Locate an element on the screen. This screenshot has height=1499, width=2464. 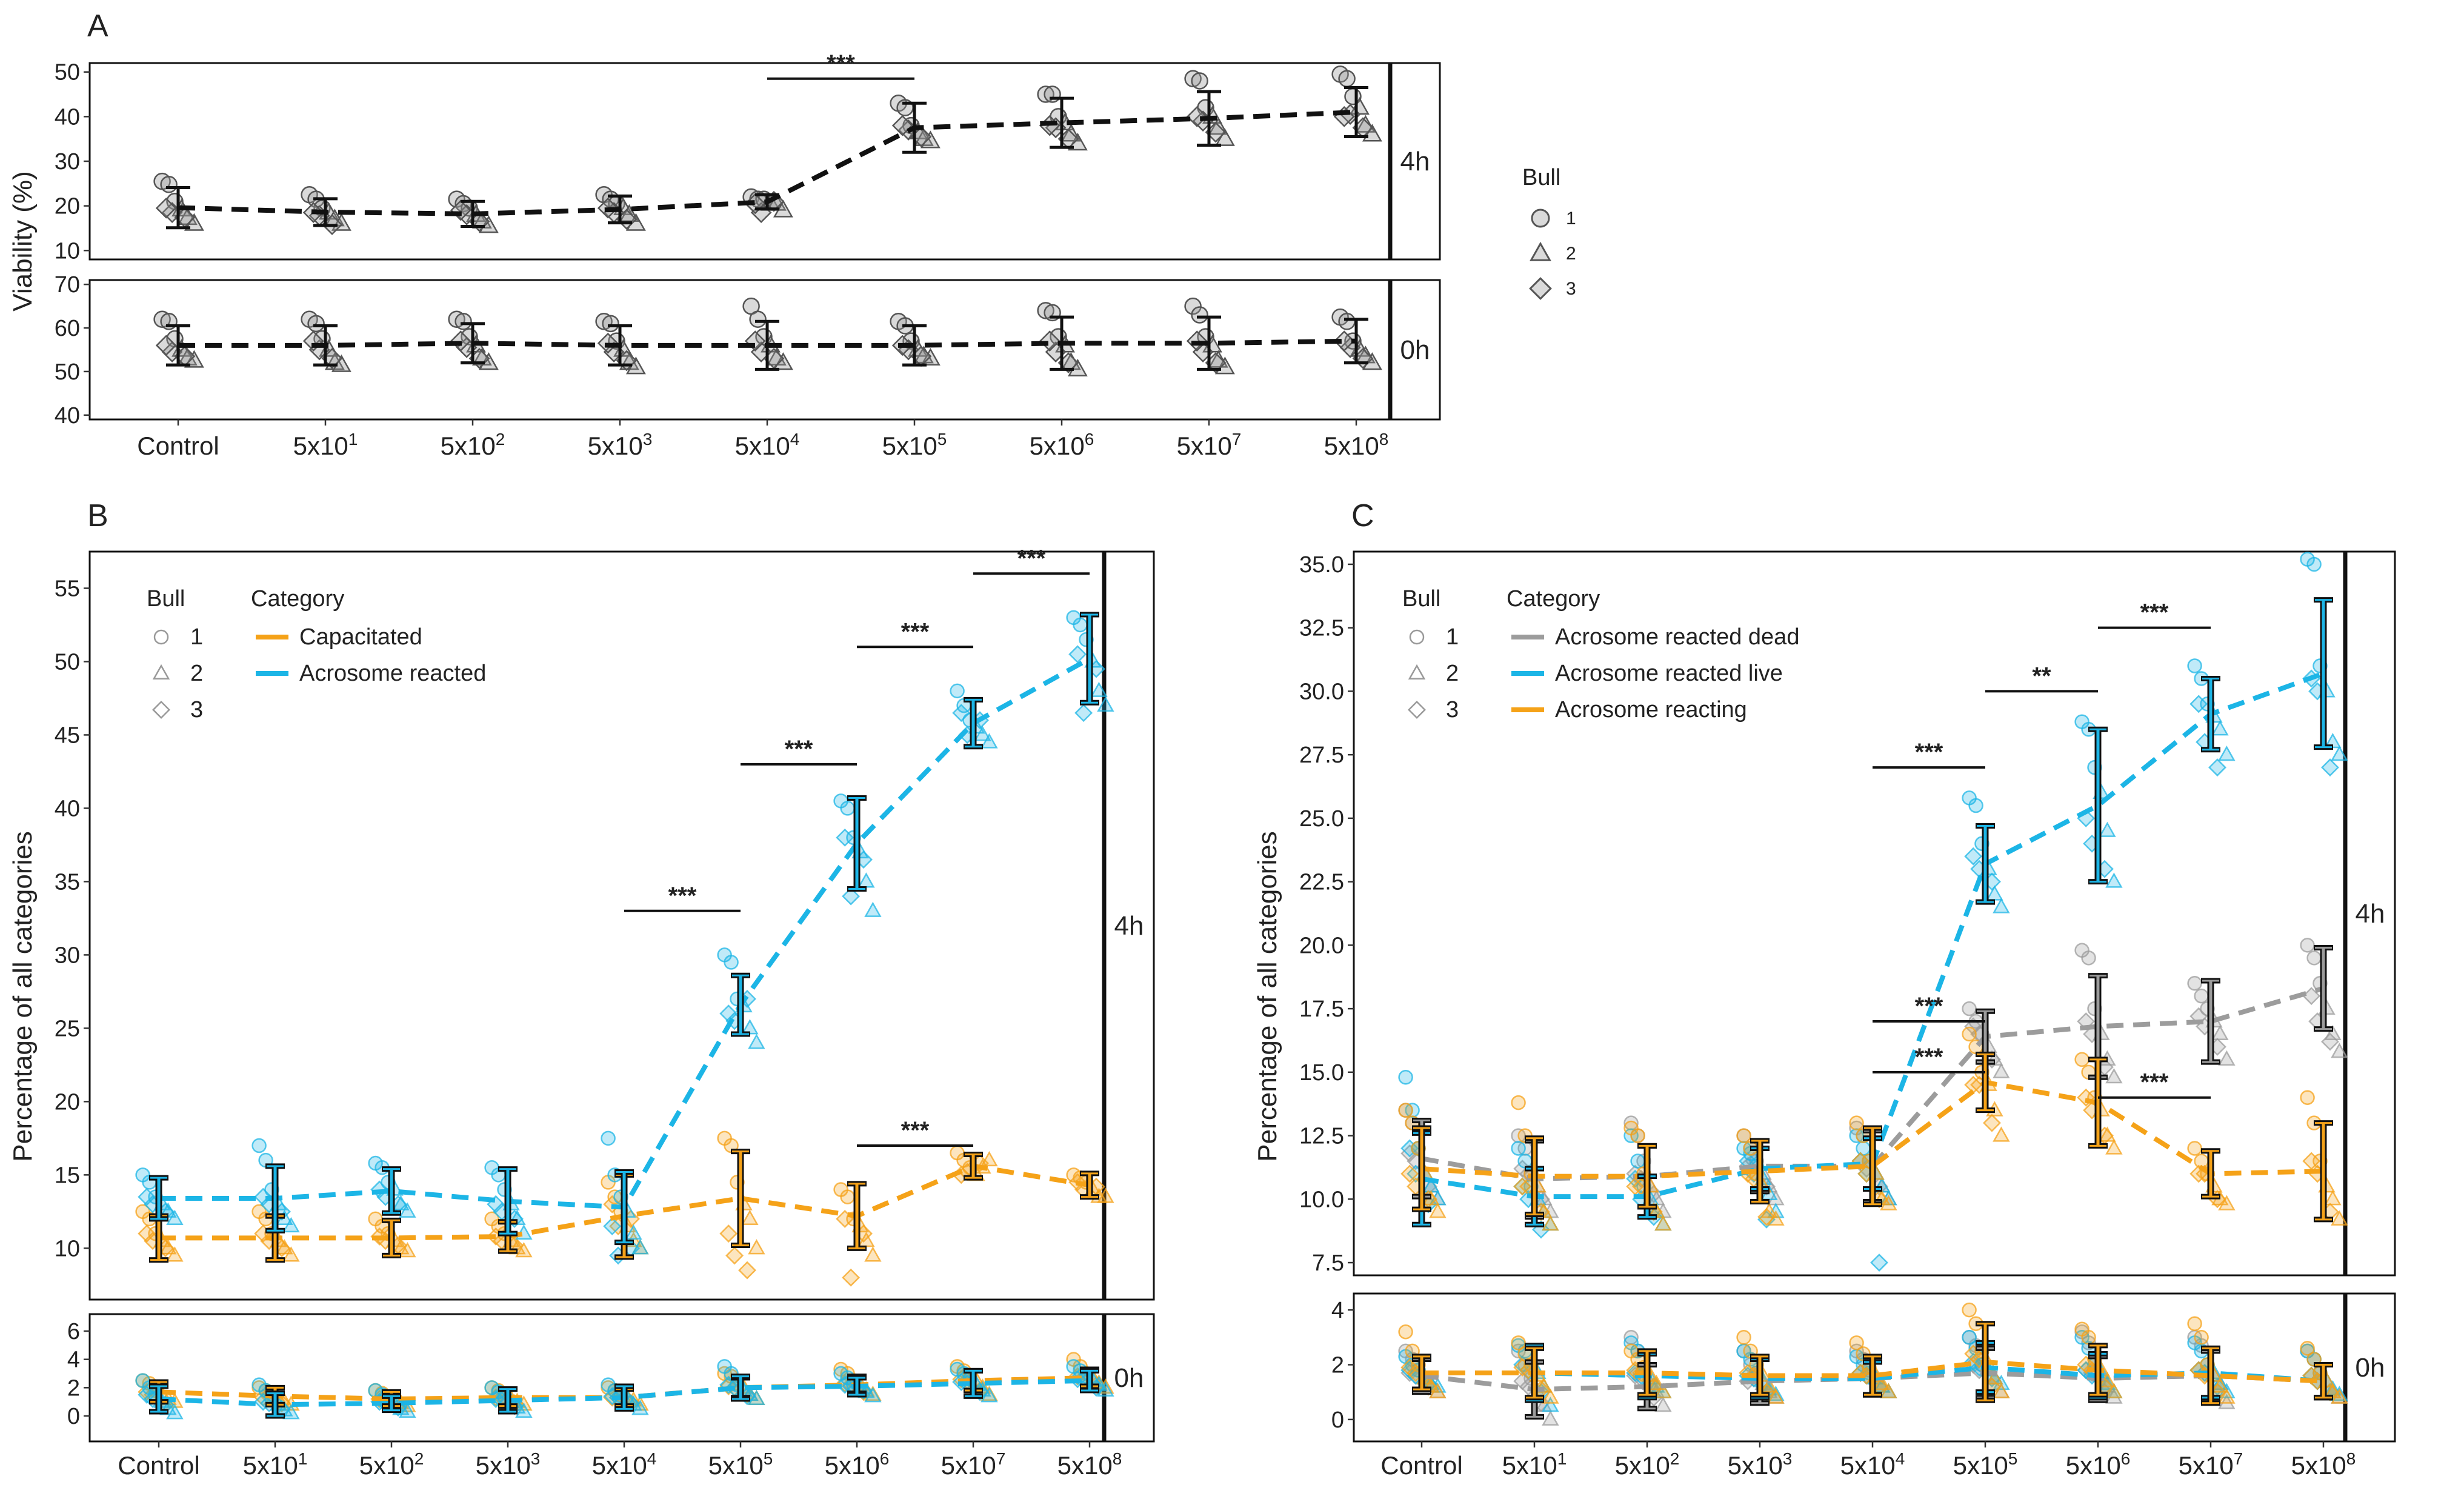
series-line-acrosome-reacted-live is located at coordinates (1873, 935).